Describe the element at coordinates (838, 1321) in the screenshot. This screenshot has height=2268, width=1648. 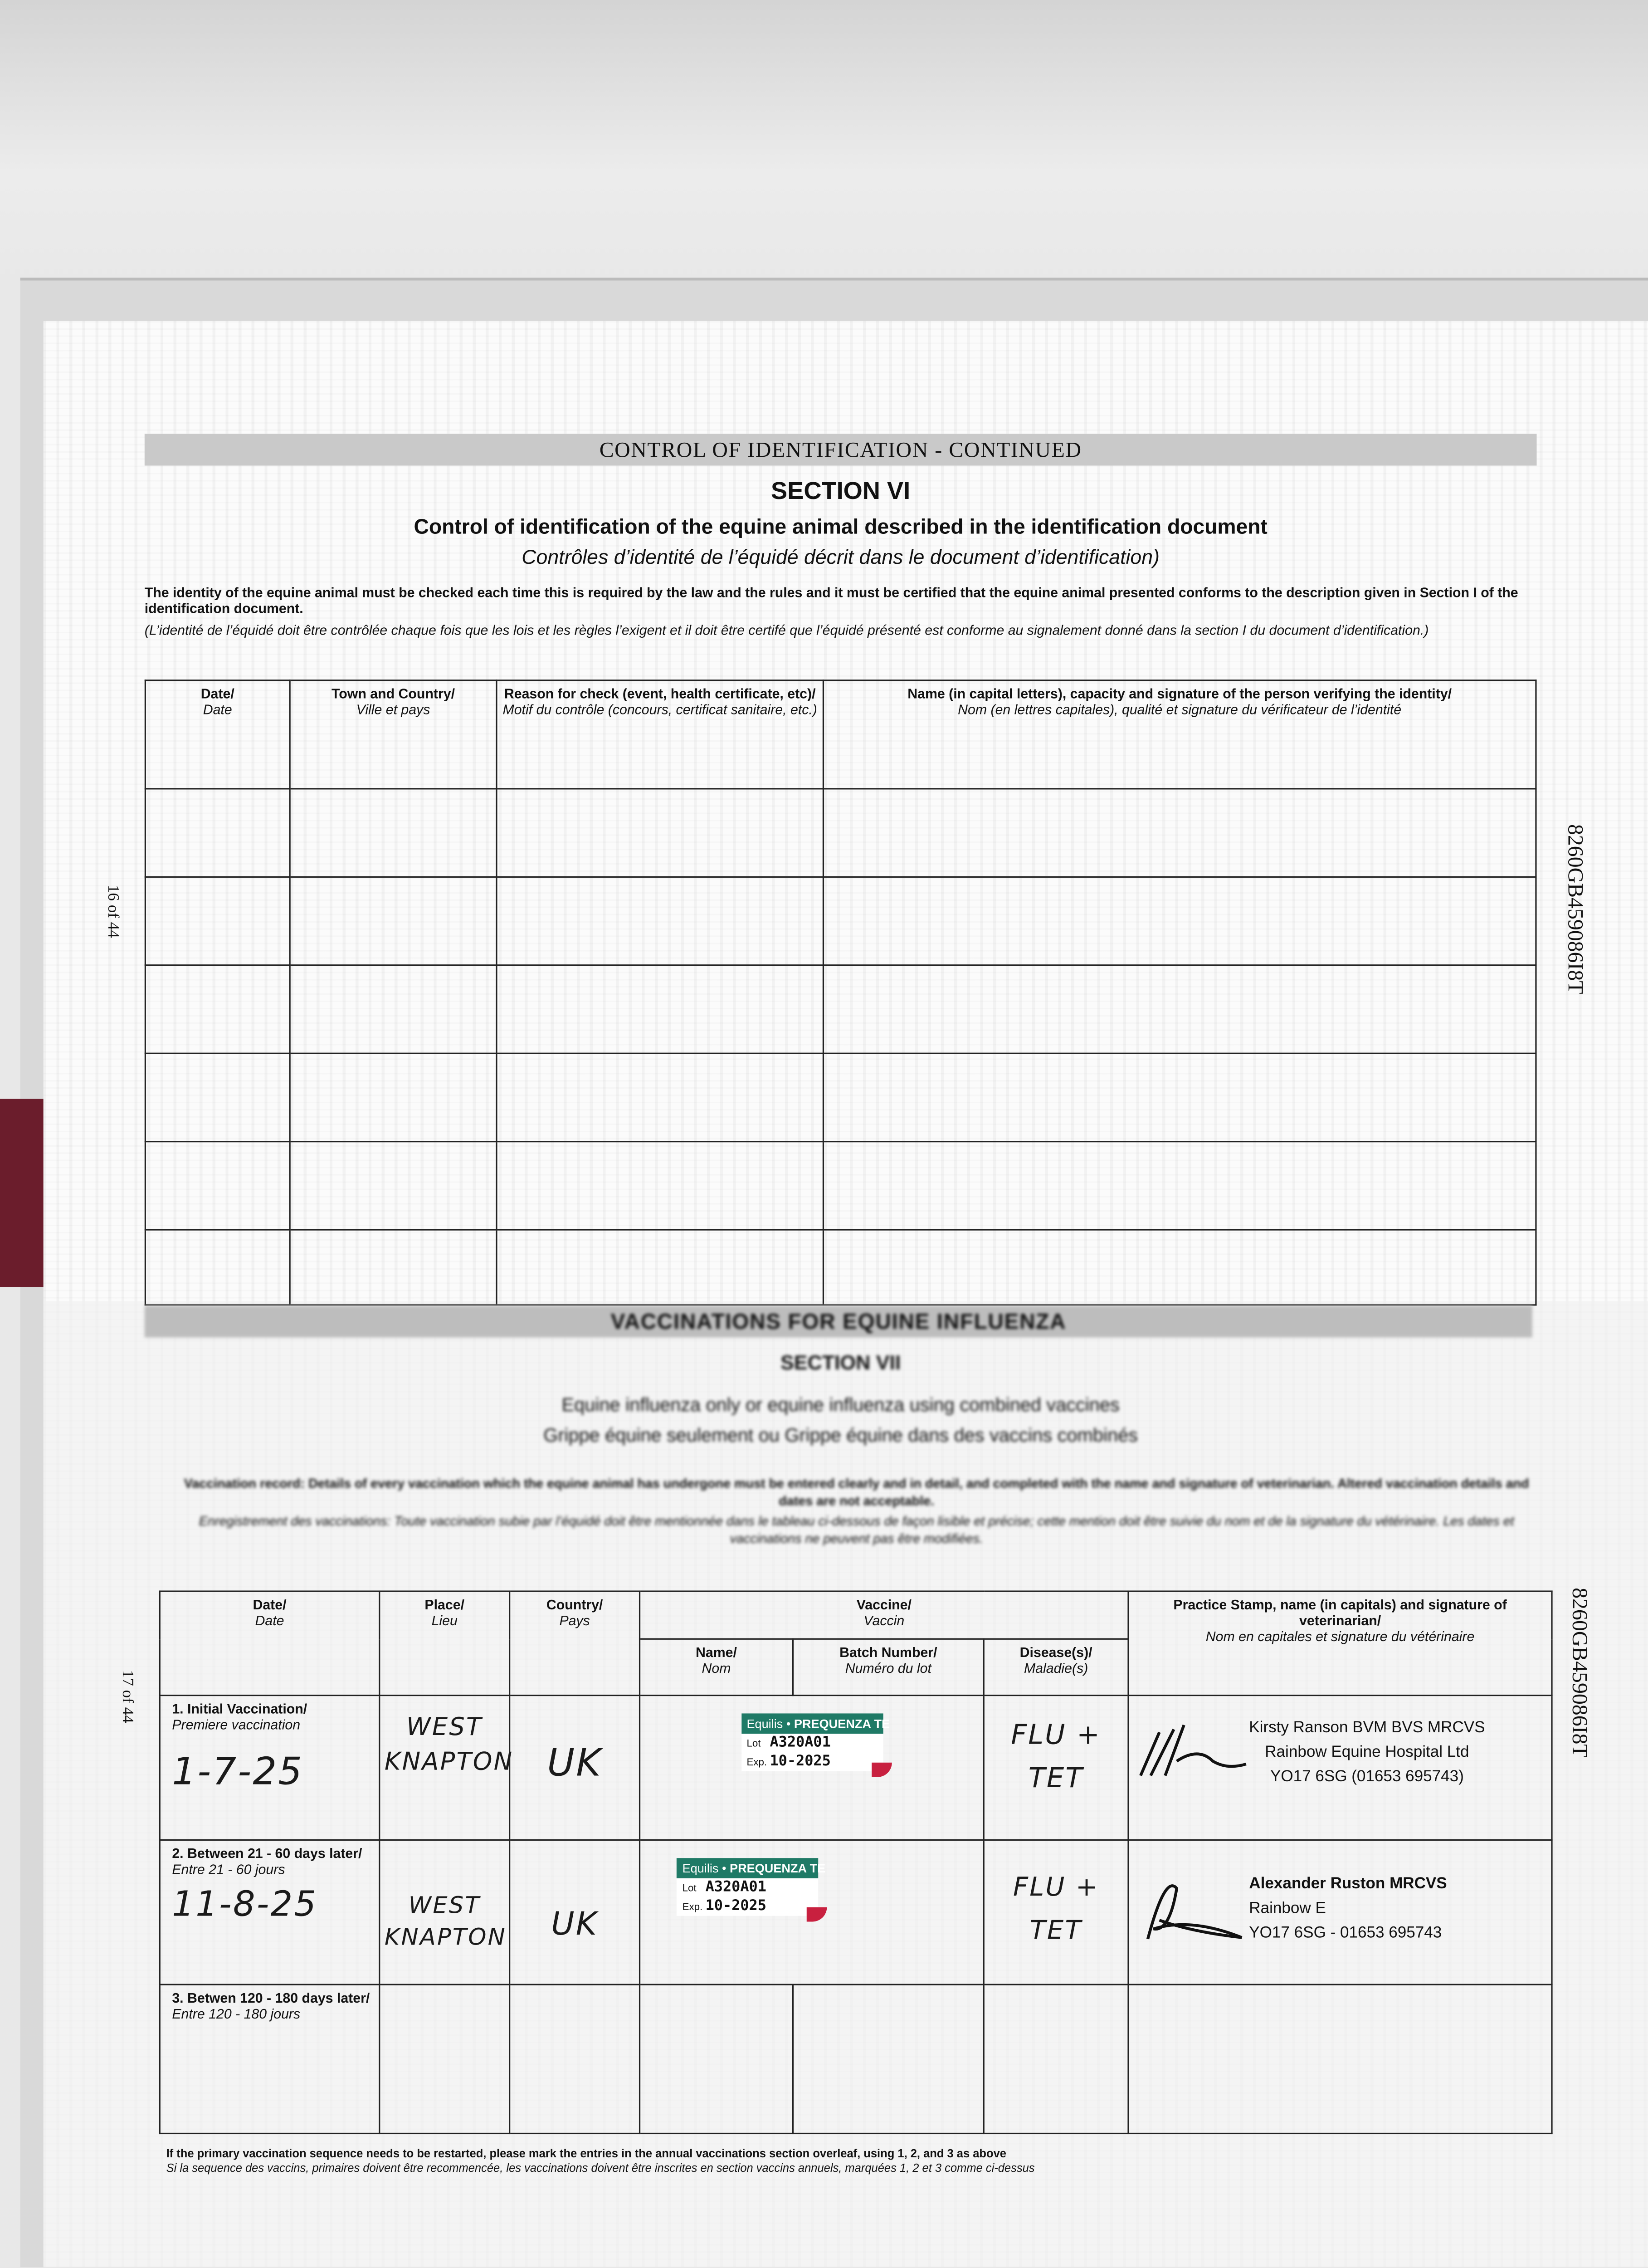
I see `section-band-title: VACCINATIONS FOR EQUINE INFLUENZA` at that location.